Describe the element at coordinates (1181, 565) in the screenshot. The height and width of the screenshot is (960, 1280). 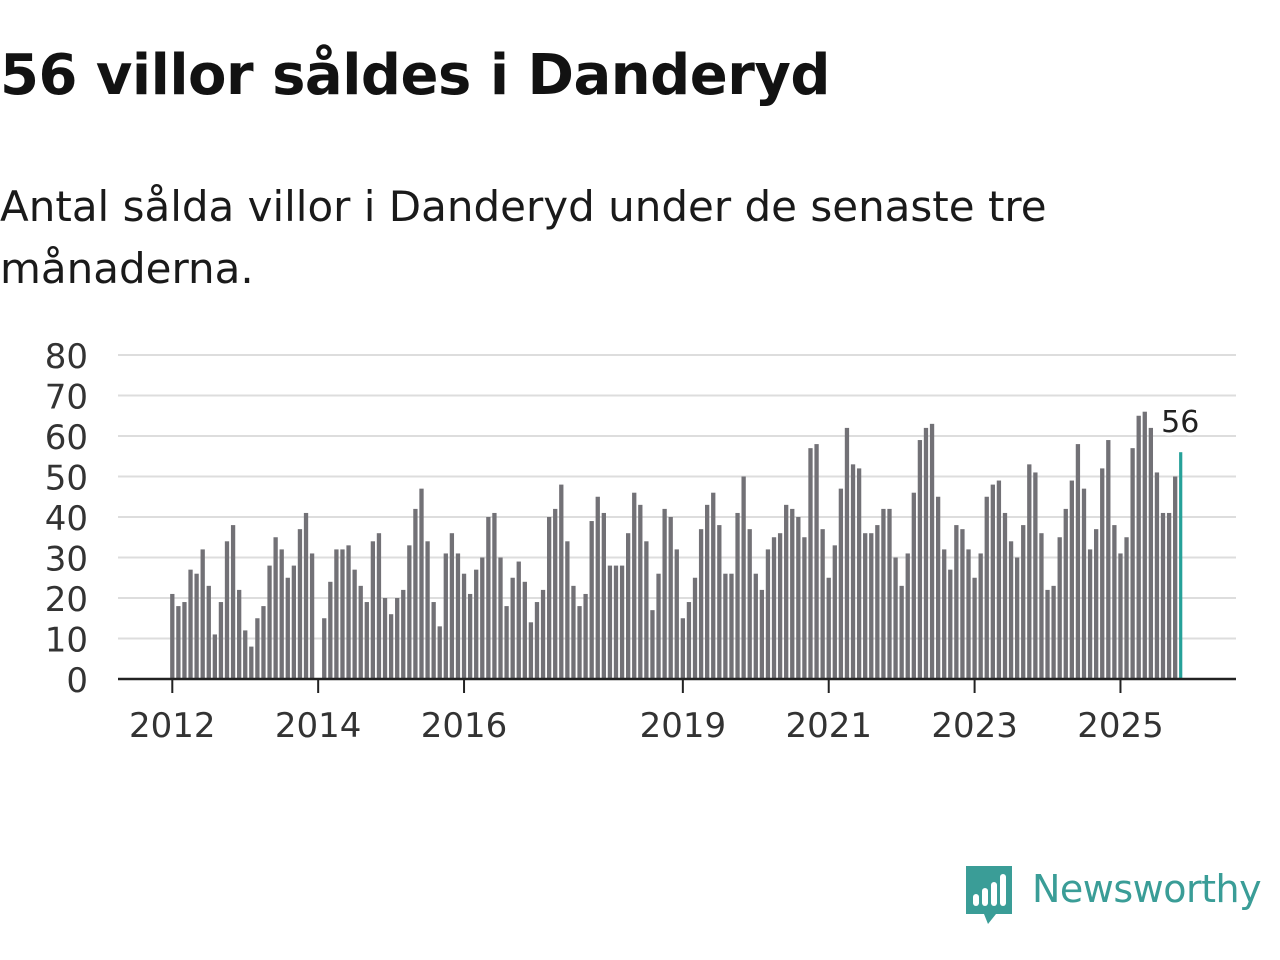
I see `bar-highlight` at that location.